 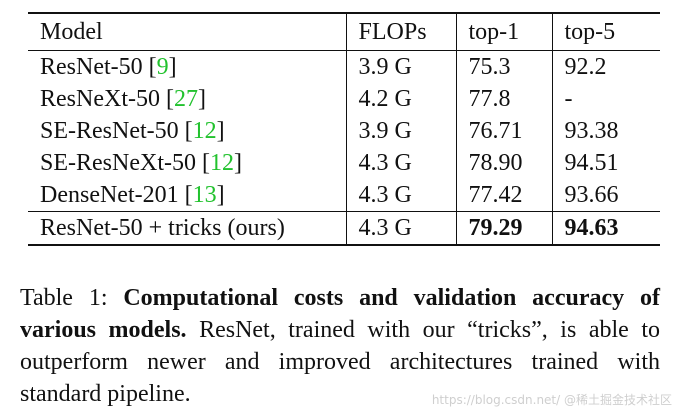 I want to click on cell-top5-text: -, so click(x=568, y=99).